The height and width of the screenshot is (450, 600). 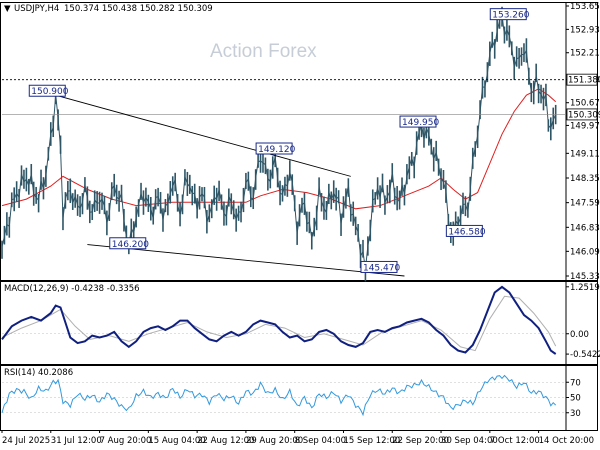 What do you see at coordinates (263, 51) in the screenshot?
I see `chart-watermark: Action Forex` at bounding box center [263, 51].